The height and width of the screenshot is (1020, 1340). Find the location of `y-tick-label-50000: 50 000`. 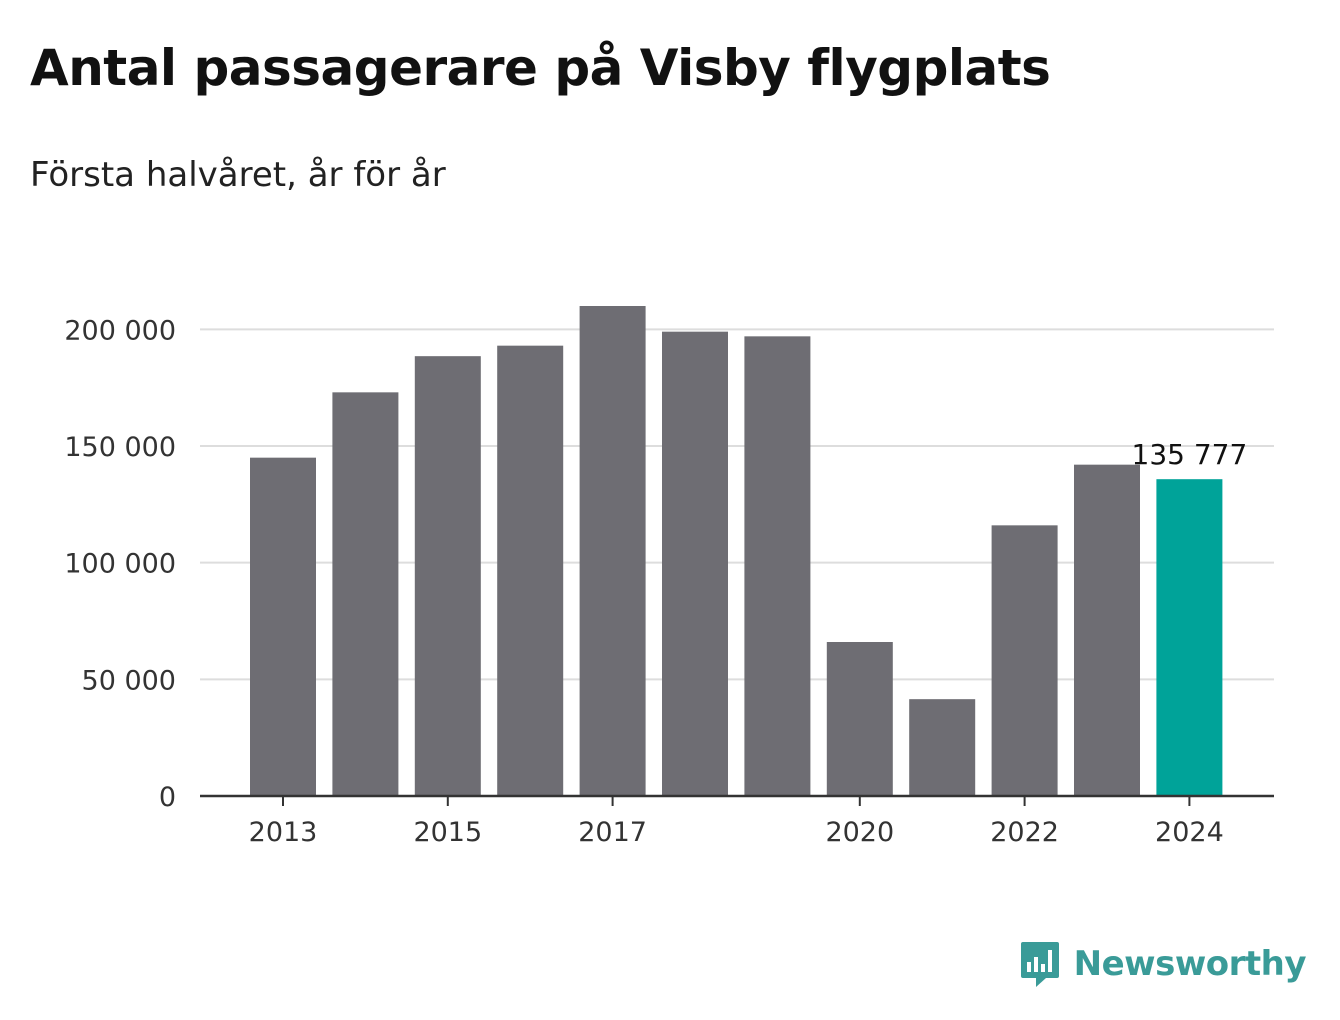

y-tick-label-50000: 50 000 is located at coordinates (129, 680).